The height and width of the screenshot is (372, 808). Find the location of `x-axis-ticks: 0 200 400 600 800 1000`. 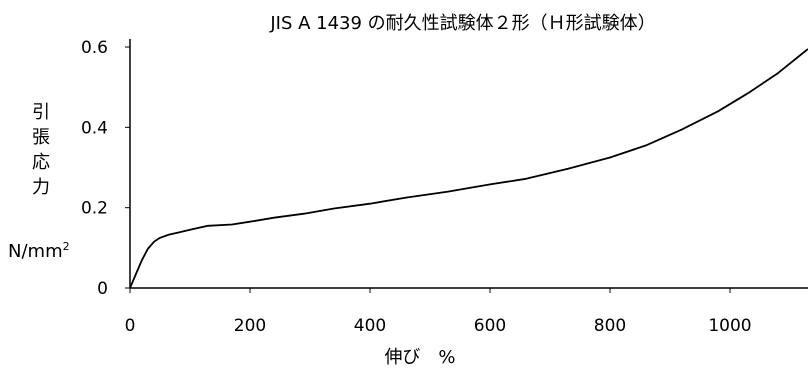

x-axis-ticks: 0 200 400 600 800 1000 is located at coordinates (438, 312).